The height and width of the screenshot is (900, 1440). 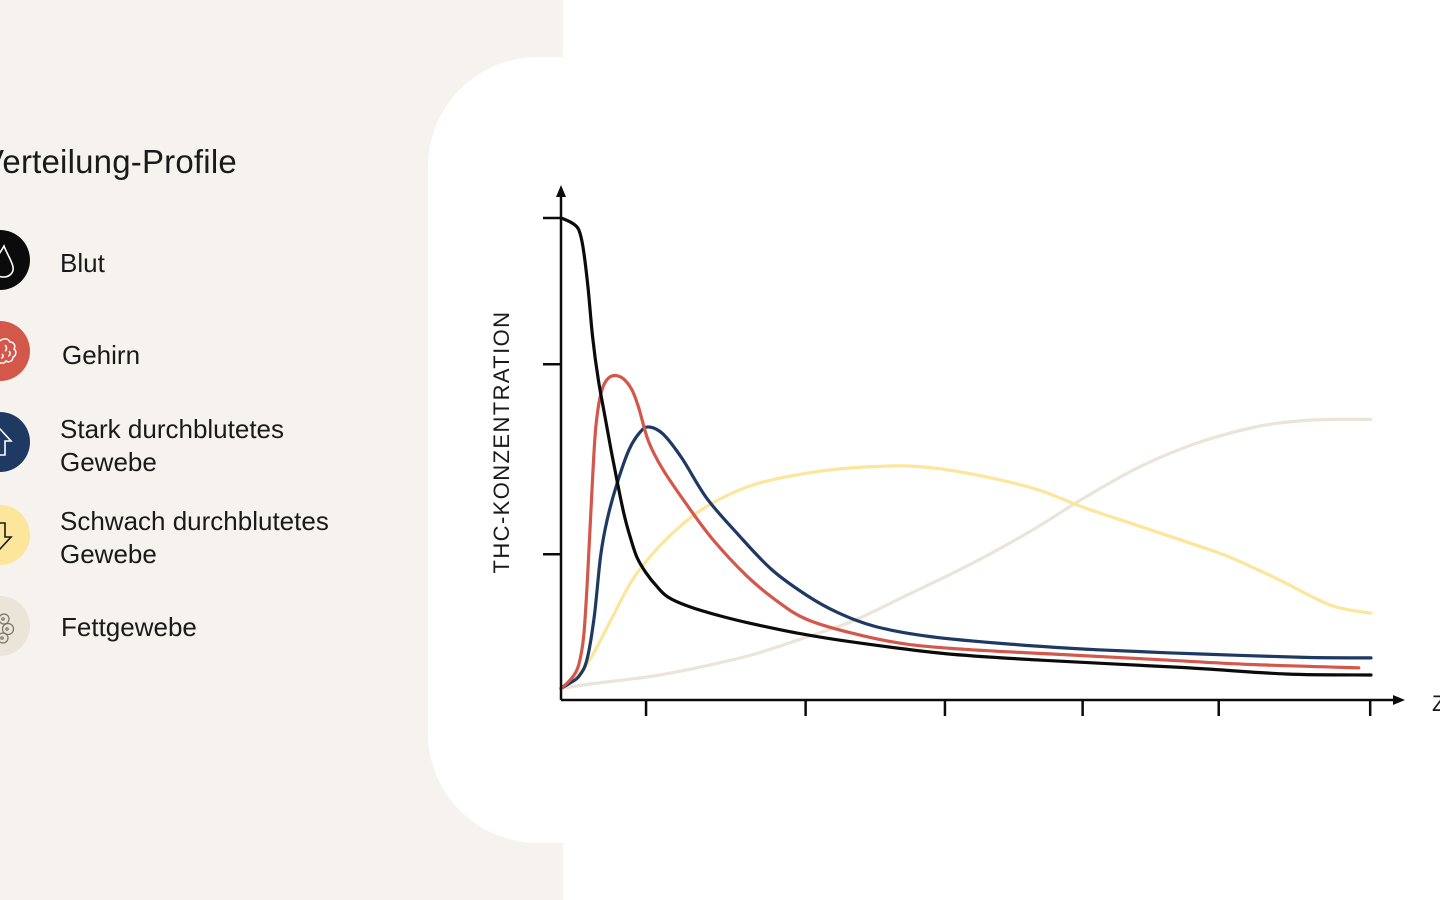 What do you see at coordinates (129, 627) in the screenshot?
I see `legend-label-fat-tissue: Fettgewebe` at bounding box center [129, 627].